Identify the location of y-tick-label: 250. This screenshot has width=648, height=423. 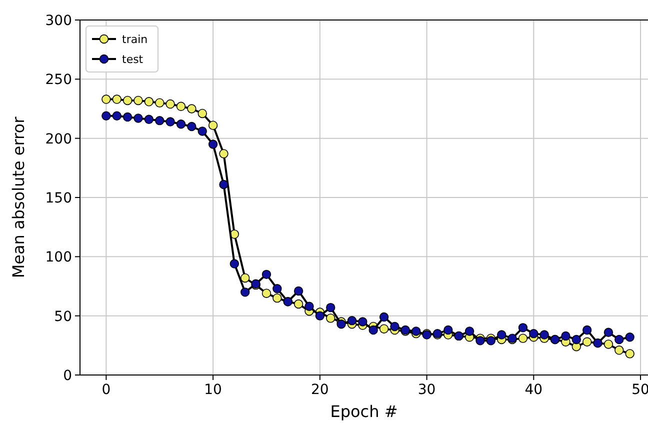
(58, 80).